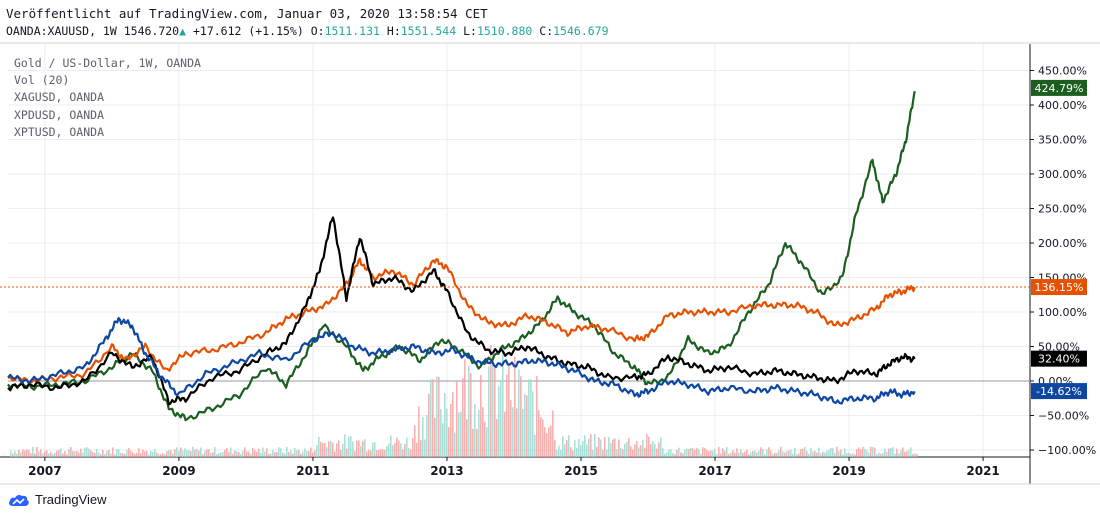  I want to click on last-value-box-platinum, so click(1059, 391).